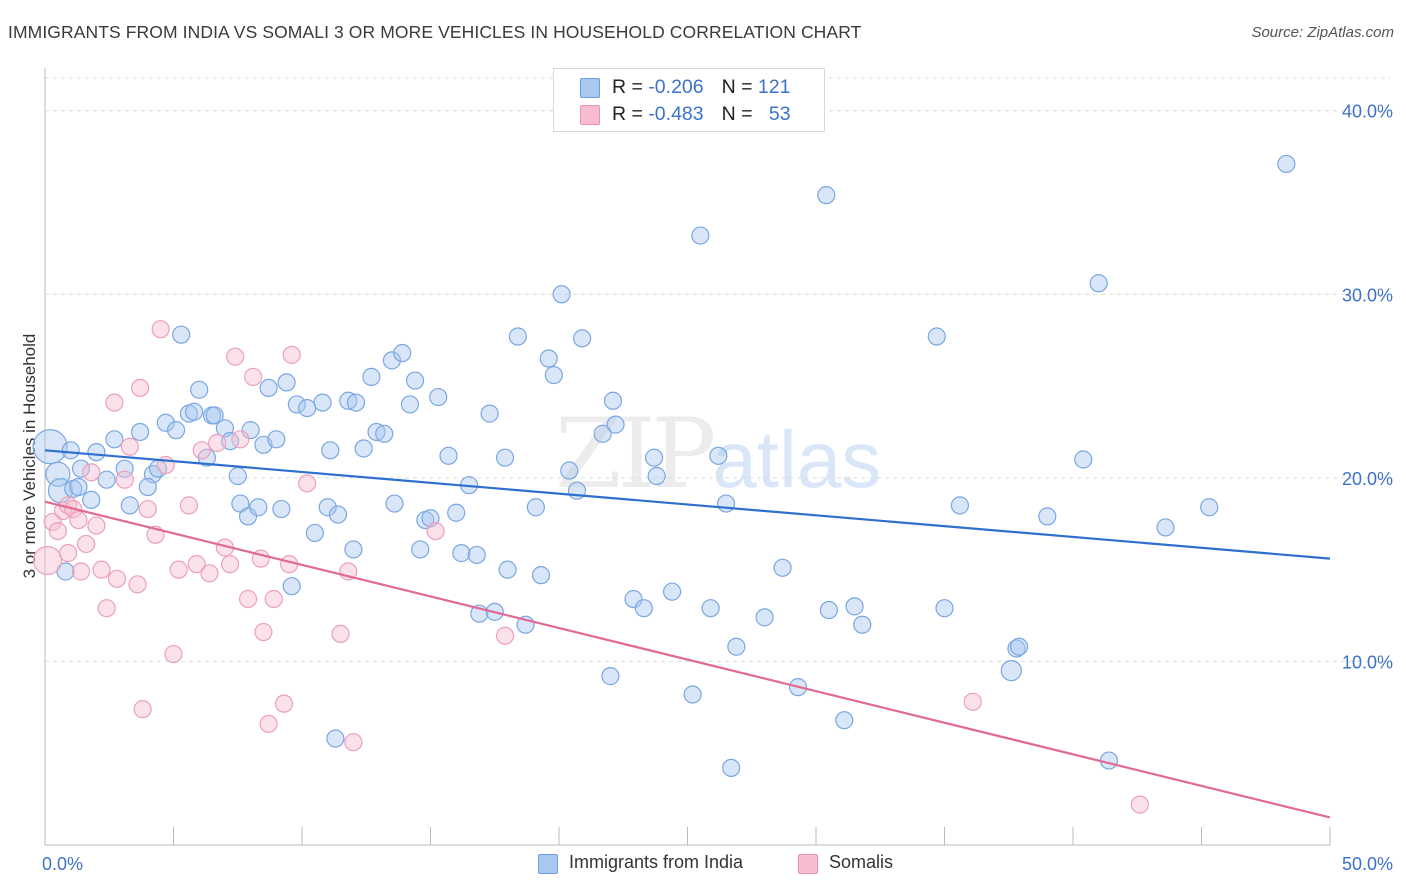 This screenshot has height=892, width=1406. I want to click on y-tick-label: 40.0%, so click(1367, 112).